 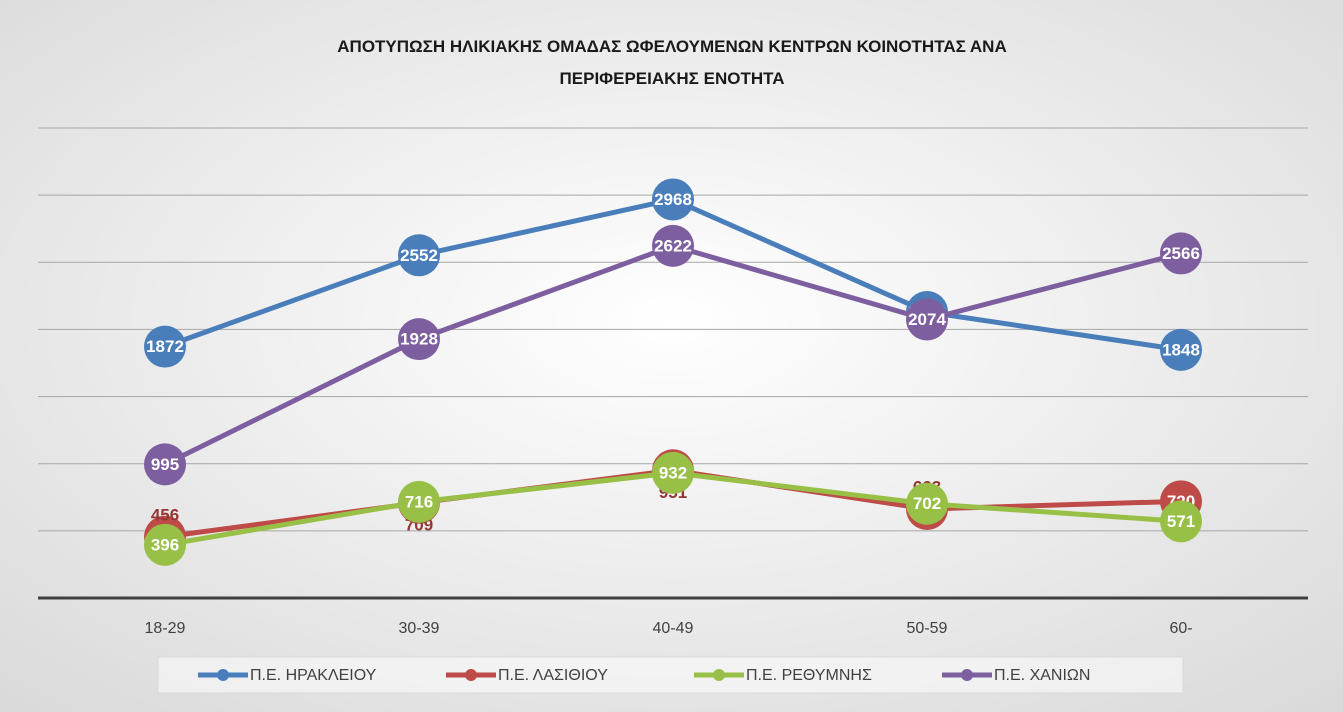 I want to click on data-label: 932, so click(x=673, y=472).